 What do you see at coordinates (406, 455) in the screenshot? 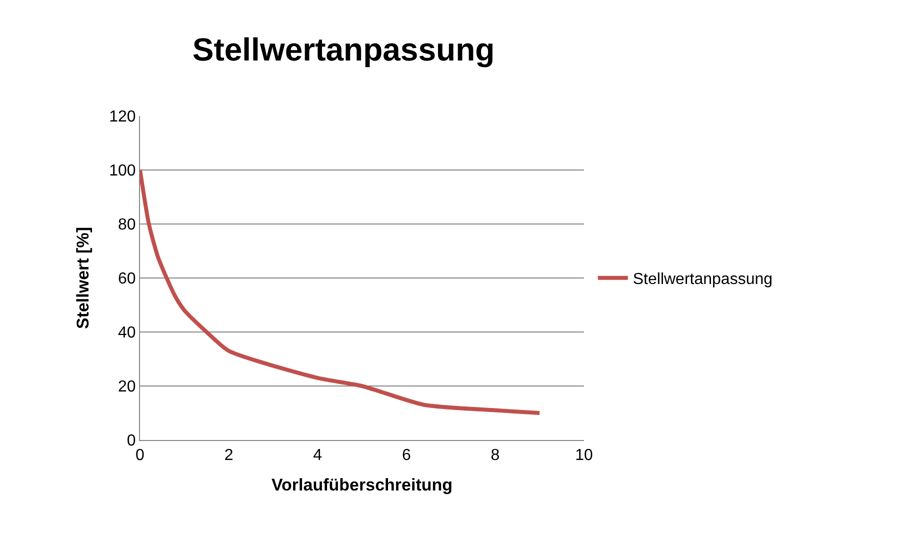
I see `x-tick-label: 6` at bounding box center [406, 455].